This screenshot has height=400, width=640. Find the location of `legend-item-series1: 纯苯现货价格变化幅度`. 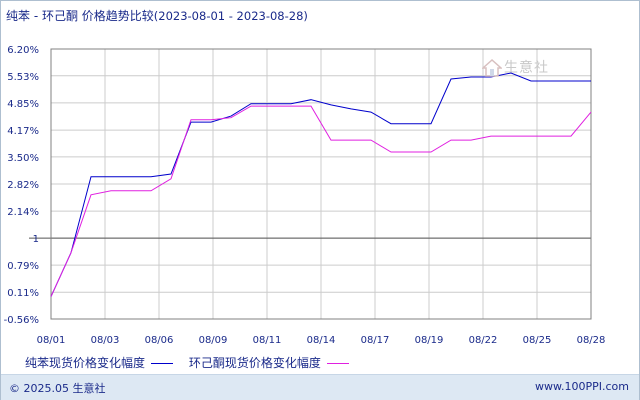

legend-item-series1: 纯苯现货价格变化幅度 is located at coordinates (99, 362).